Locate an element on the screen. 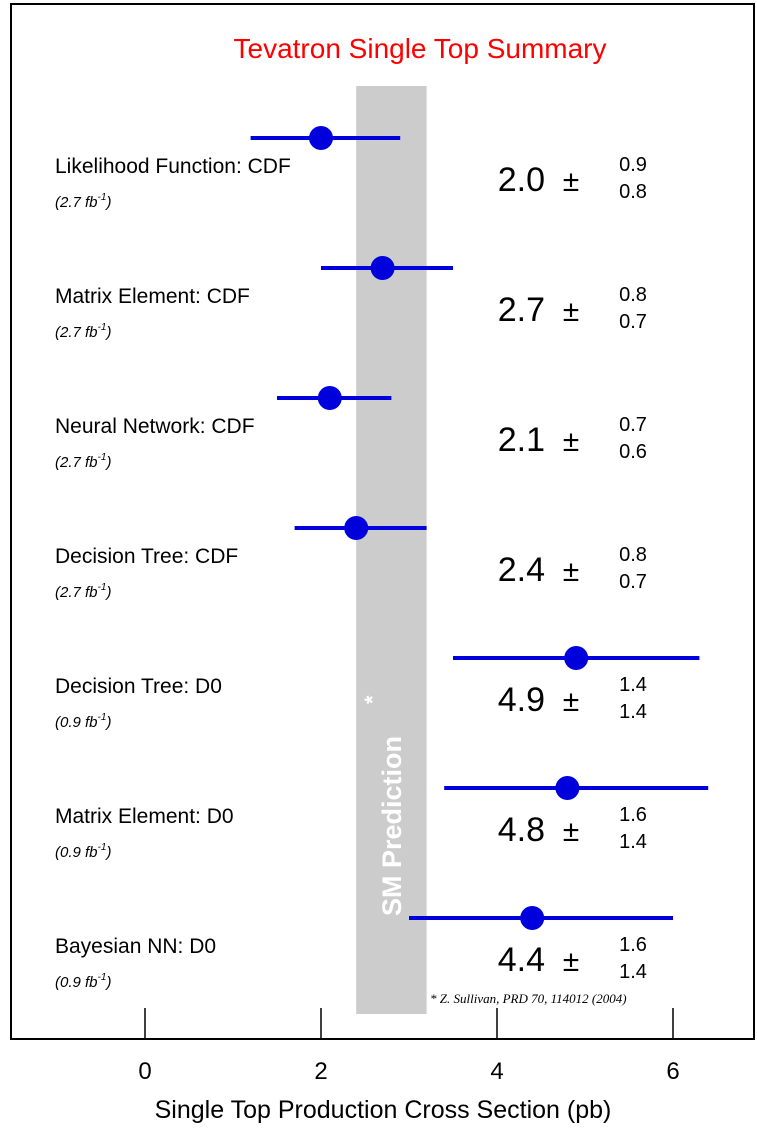 Image resolution: width=757 pixels, height=1133 pixels. sm-prediction-star: * is located at coordinates (372, 699).